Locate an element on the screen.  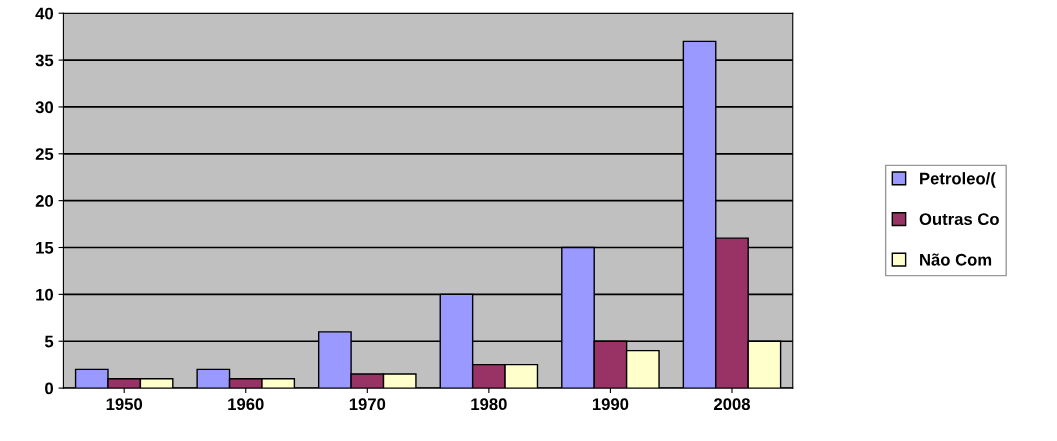
legend-label: Outras Co is located at coordinates (959, 219).